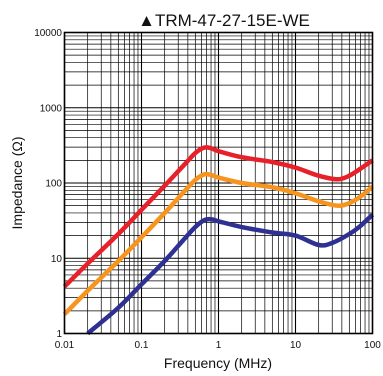 The height and width of the screenshot is (376, 383). What do you see at coordinates (65, 345) in the screenshot?
I see `x-tick-label: 0.01` at bounding box center [65, 345].